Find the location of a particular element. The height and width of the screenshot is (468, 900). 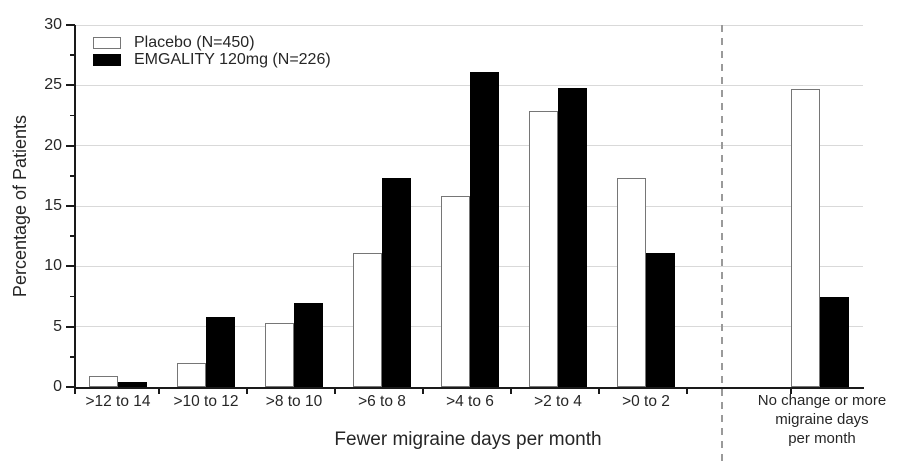

x-category-label: >10 to 12 is located at coordinates (206, 401).